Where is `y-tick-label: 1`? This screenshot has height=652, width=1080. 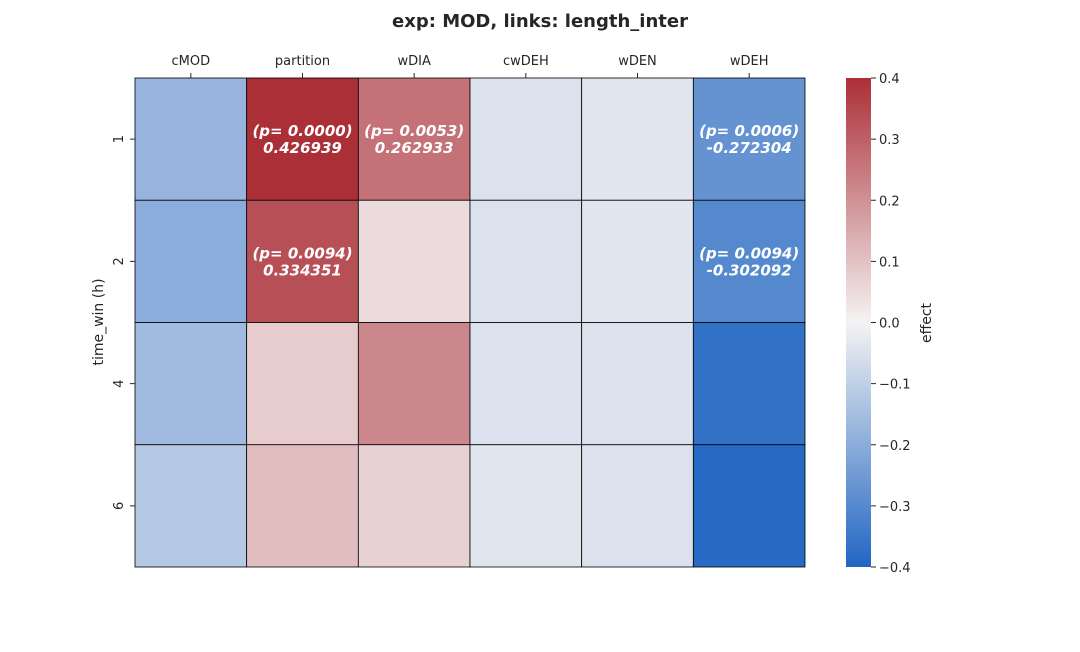
y-tick-label: 1 is located at coordinates (119, 139).